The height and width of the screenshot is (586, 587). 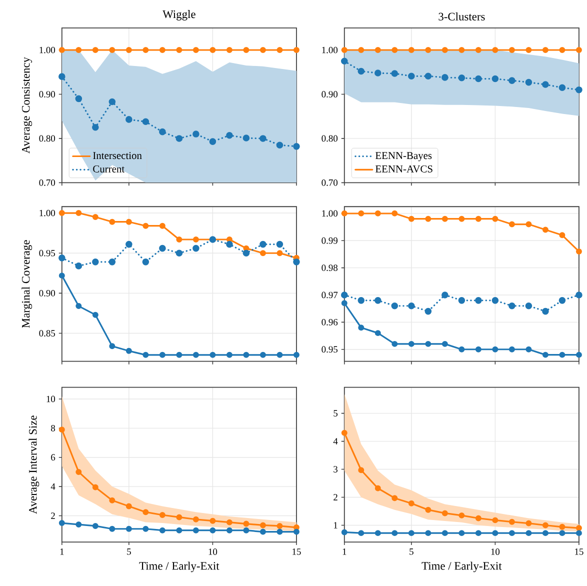 What do you see at coordinates (109, 168) in the screenshot?
I see `legend-label: Current` at bounding box center [109, 168].